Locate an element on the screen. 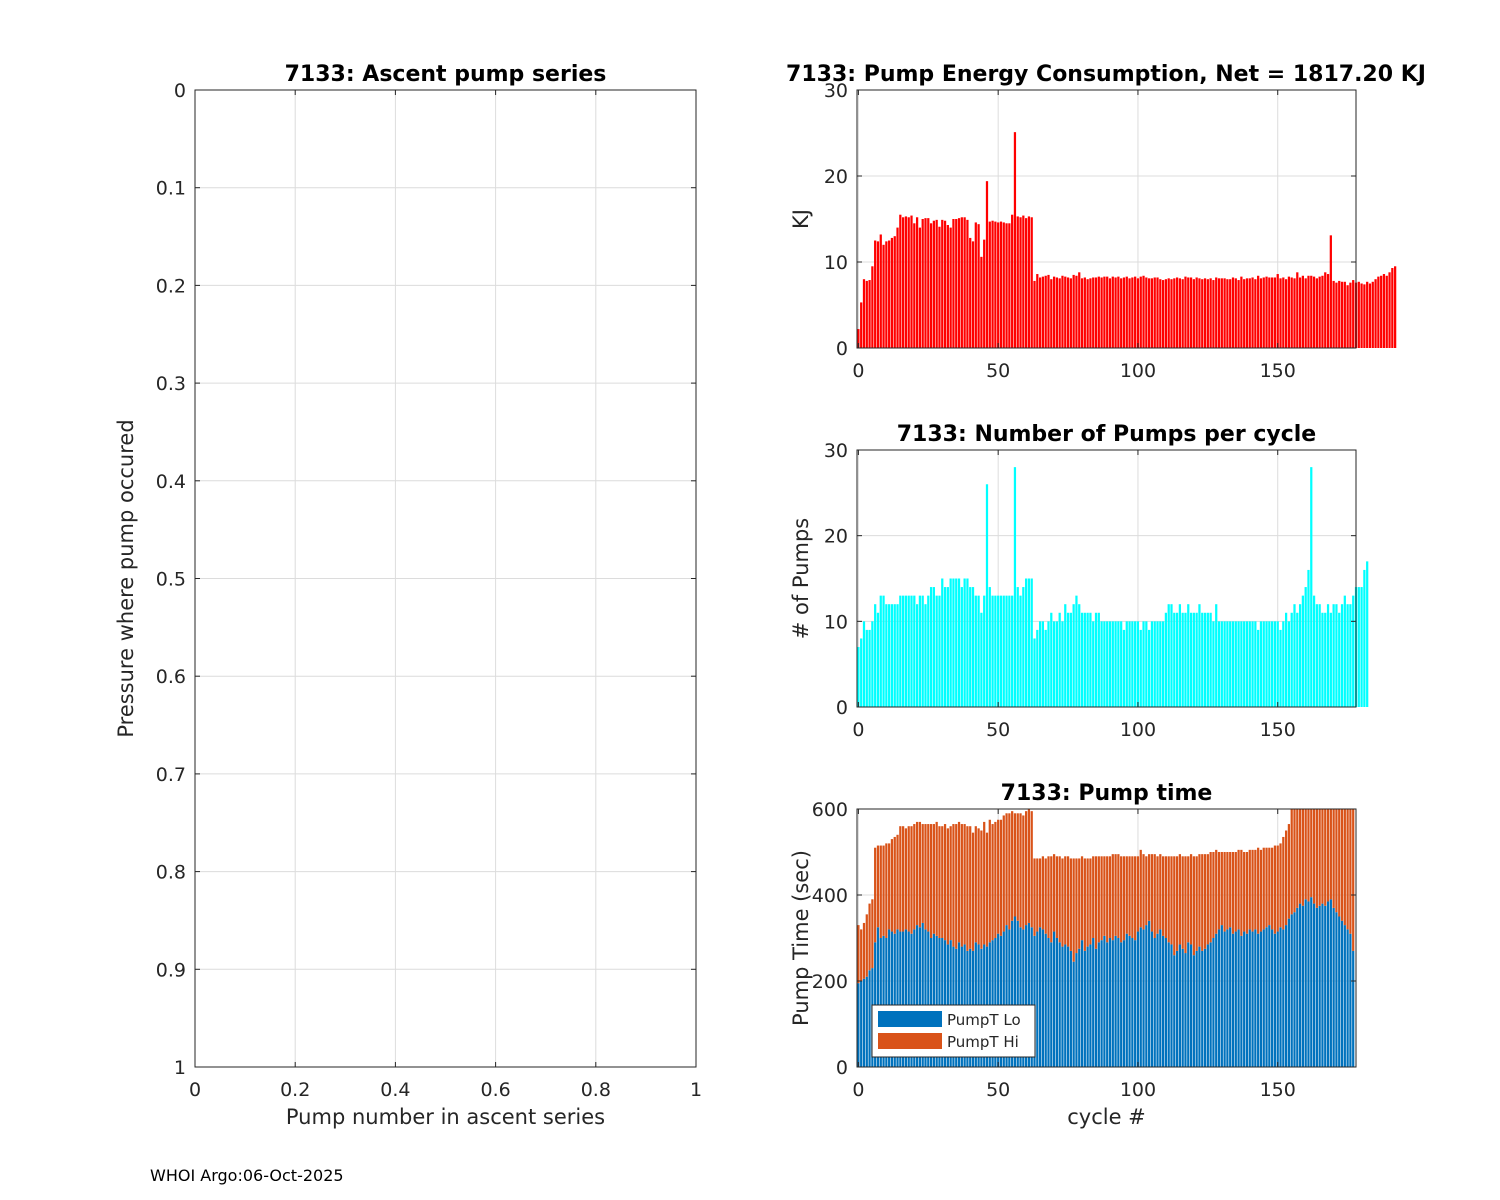 The height and width of the screenshot is (1200, 1500). y-tick-label: 30 is located at coordinates (836, 451).